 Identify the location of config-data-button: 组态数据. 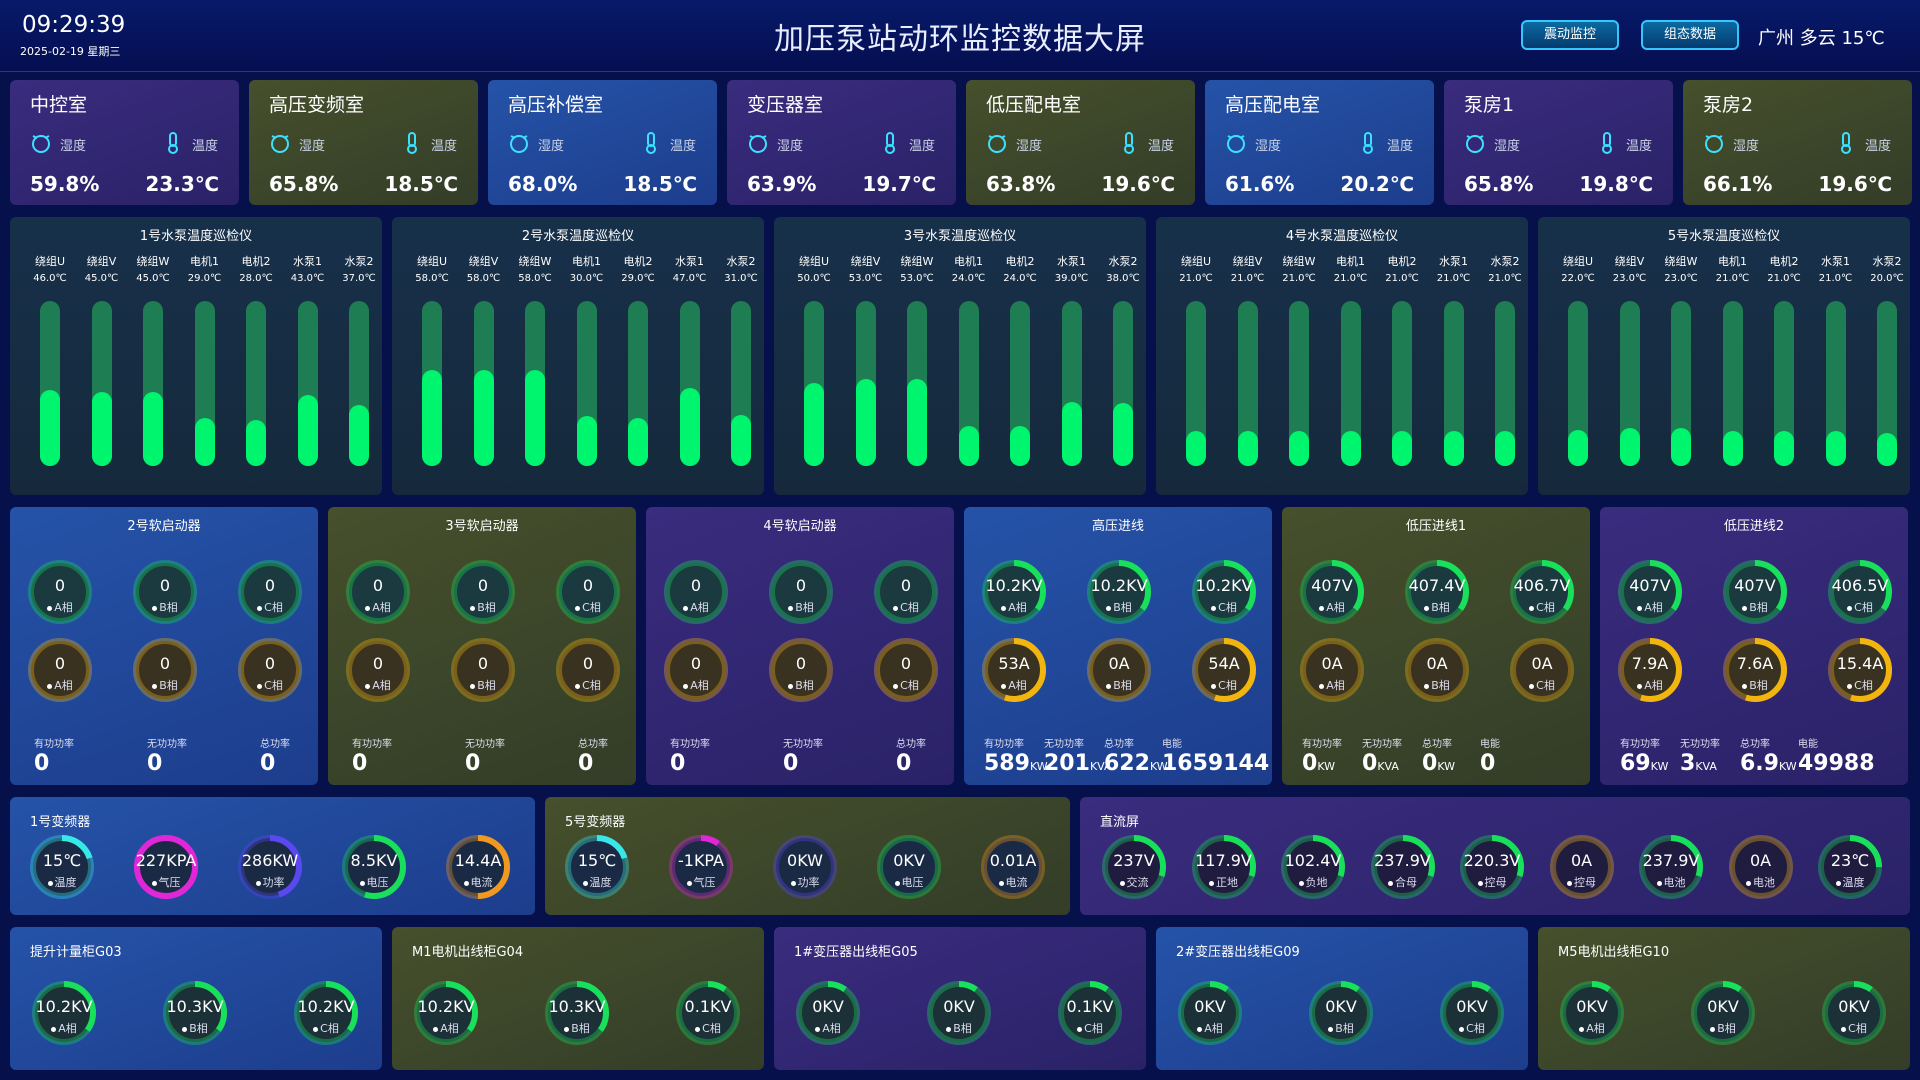
(1690, 35).